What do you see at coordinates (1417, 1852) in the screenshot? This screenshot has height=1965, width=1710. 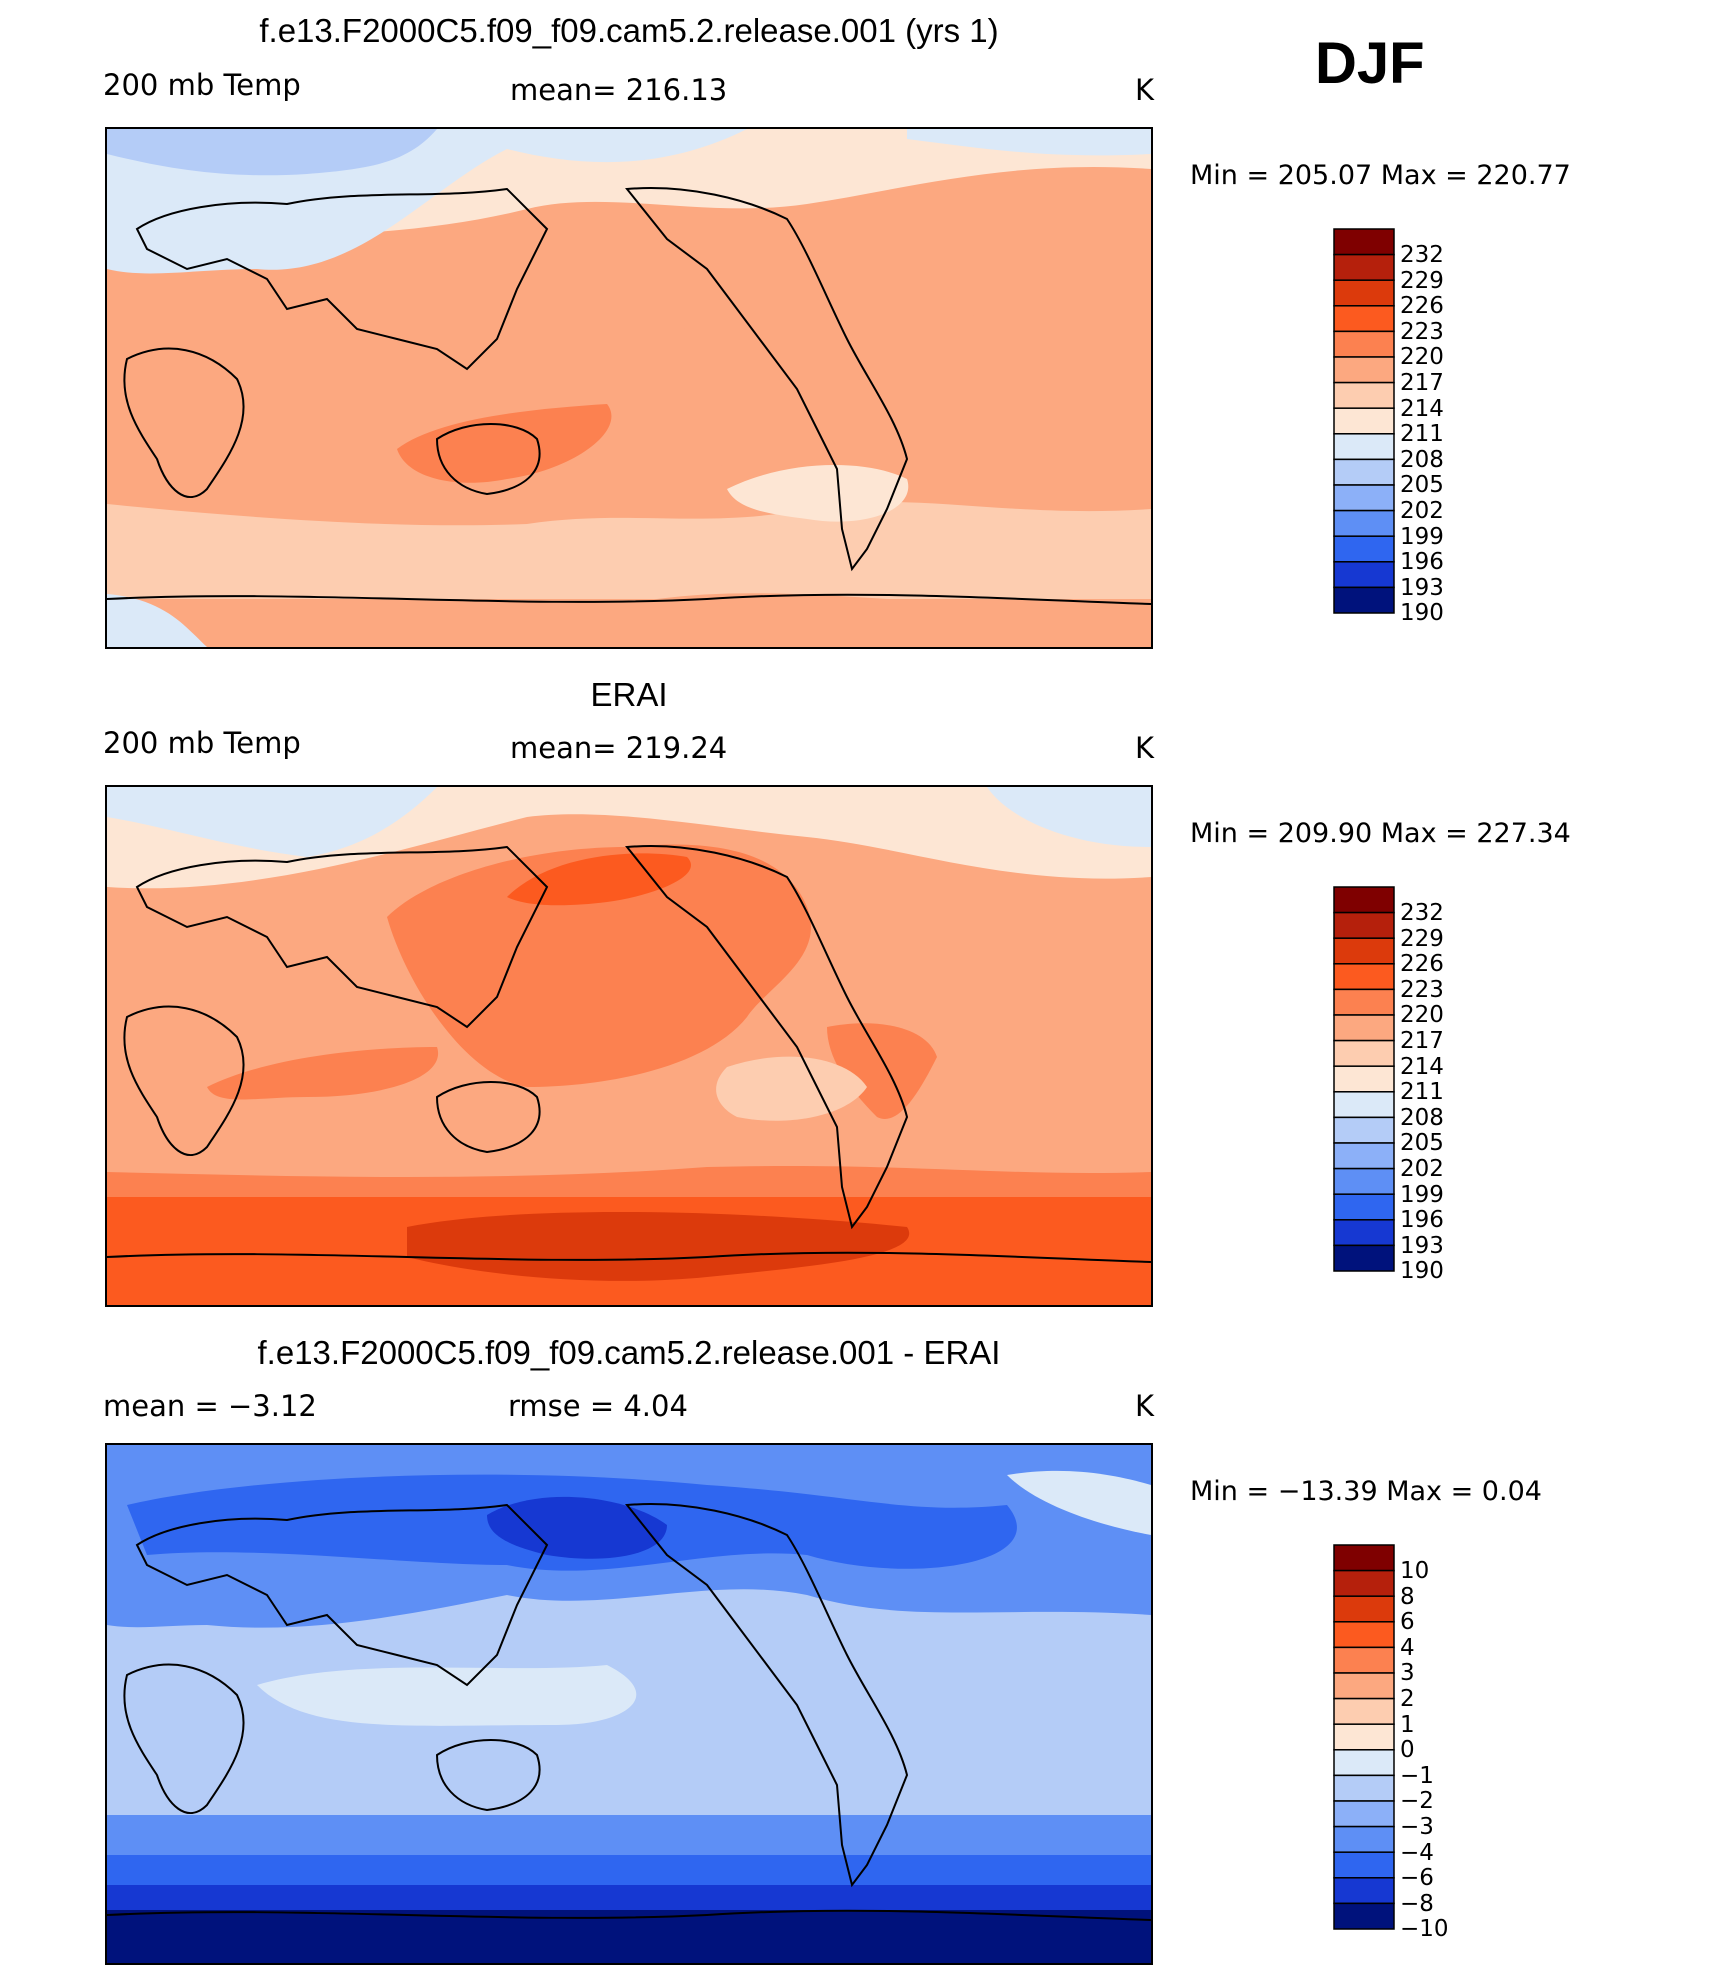 I see `colorbar-level-label: −4` at bounding box center [1417, 1852].